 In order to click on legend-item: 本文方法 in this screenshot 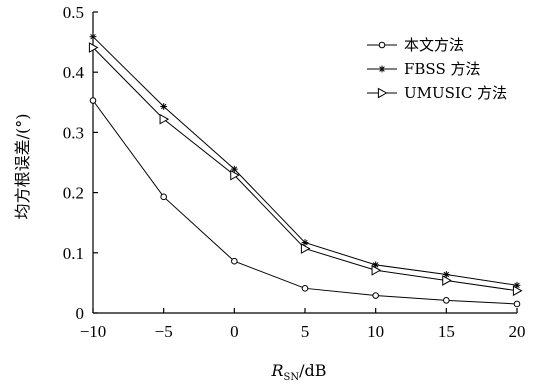, I will do `click(415, 45)`.